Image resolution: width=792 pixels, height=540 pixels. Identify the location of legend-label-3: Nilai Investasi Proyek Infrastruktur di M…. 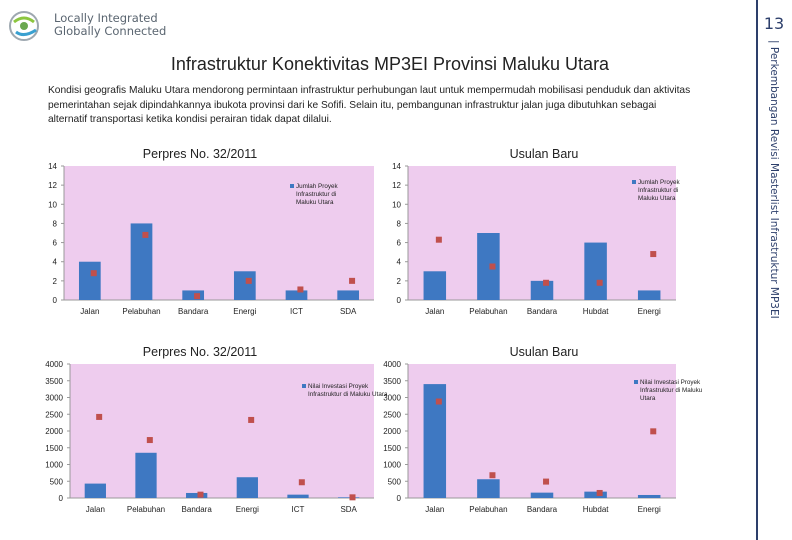
(671, 390).